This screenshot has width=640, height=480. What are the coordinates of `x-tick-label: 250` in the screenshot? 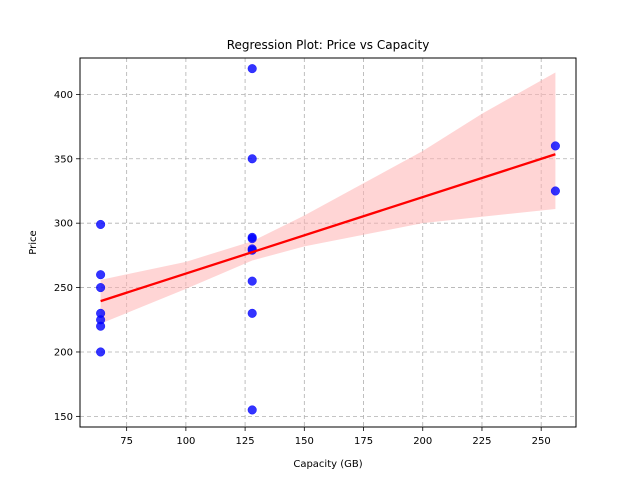 It's located at (541, 441).